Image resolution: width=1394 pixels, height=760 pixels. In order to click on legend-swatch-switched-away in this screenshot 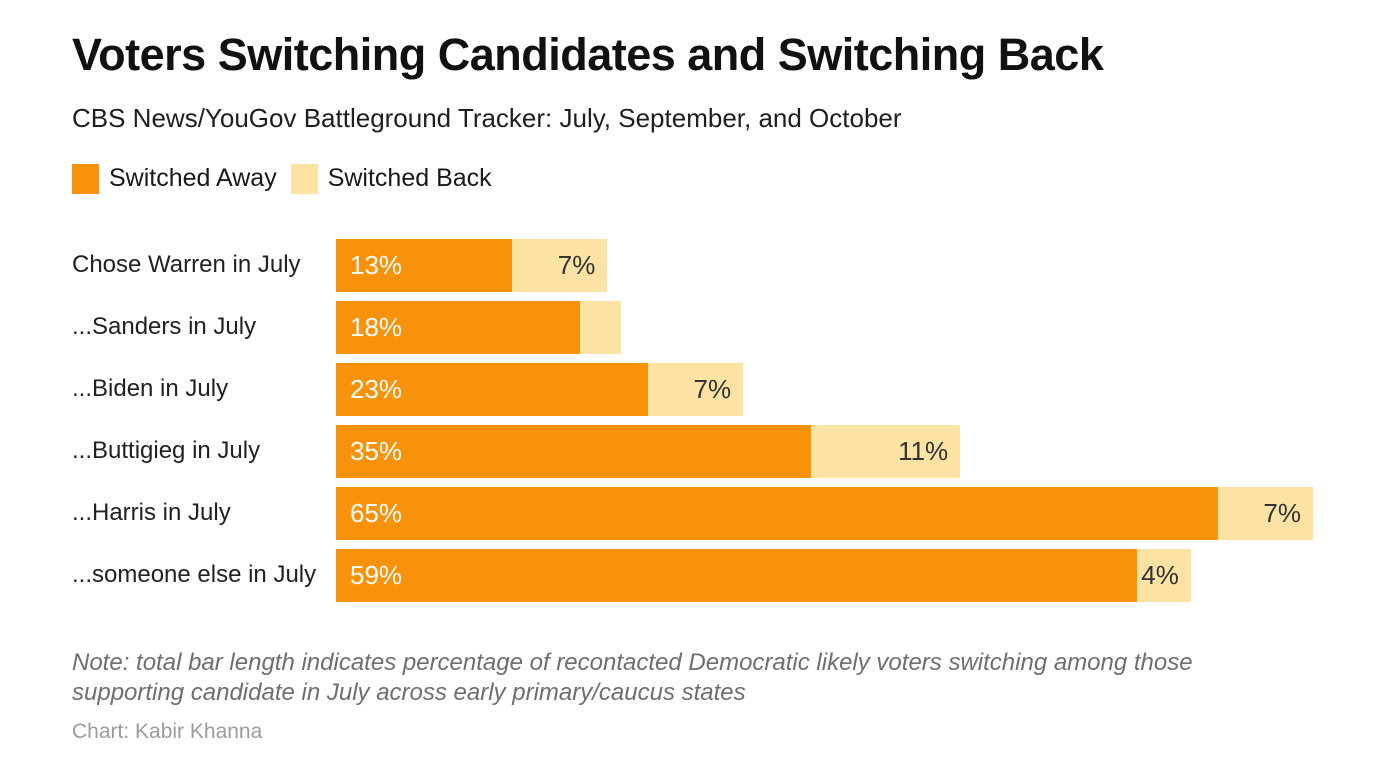, I will do `click(85, 178)`.